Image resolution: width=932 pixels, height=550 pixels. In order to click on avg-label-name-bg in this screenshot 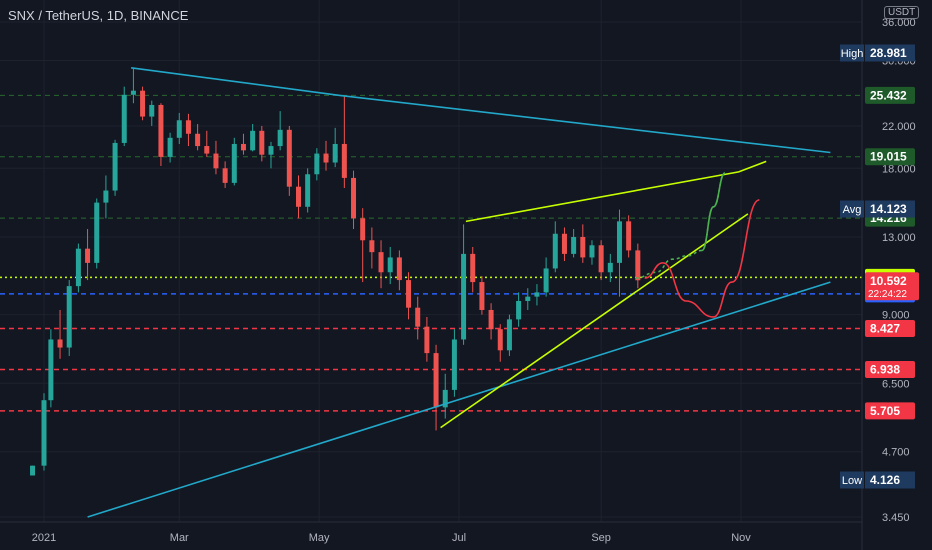, I will do `click(852, 209)`.